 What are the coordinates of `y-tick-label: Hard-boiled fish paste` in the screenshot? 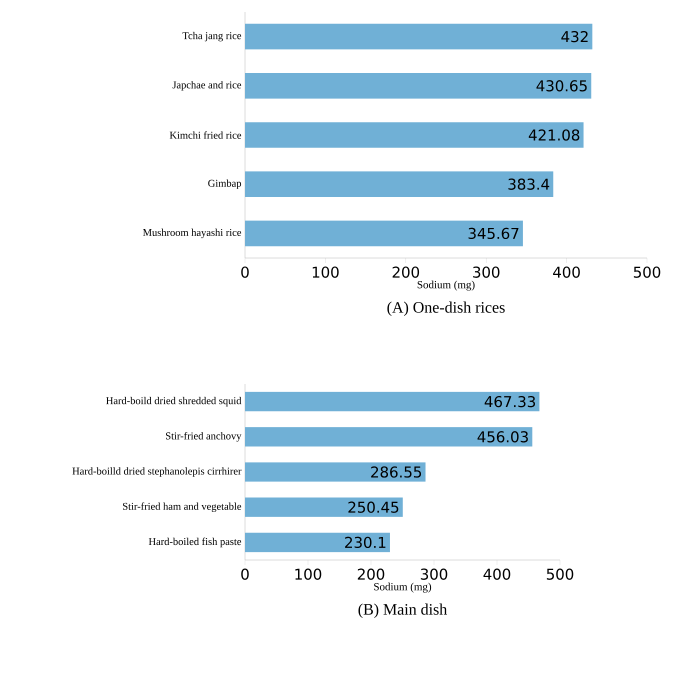 It's located at (195, 543).